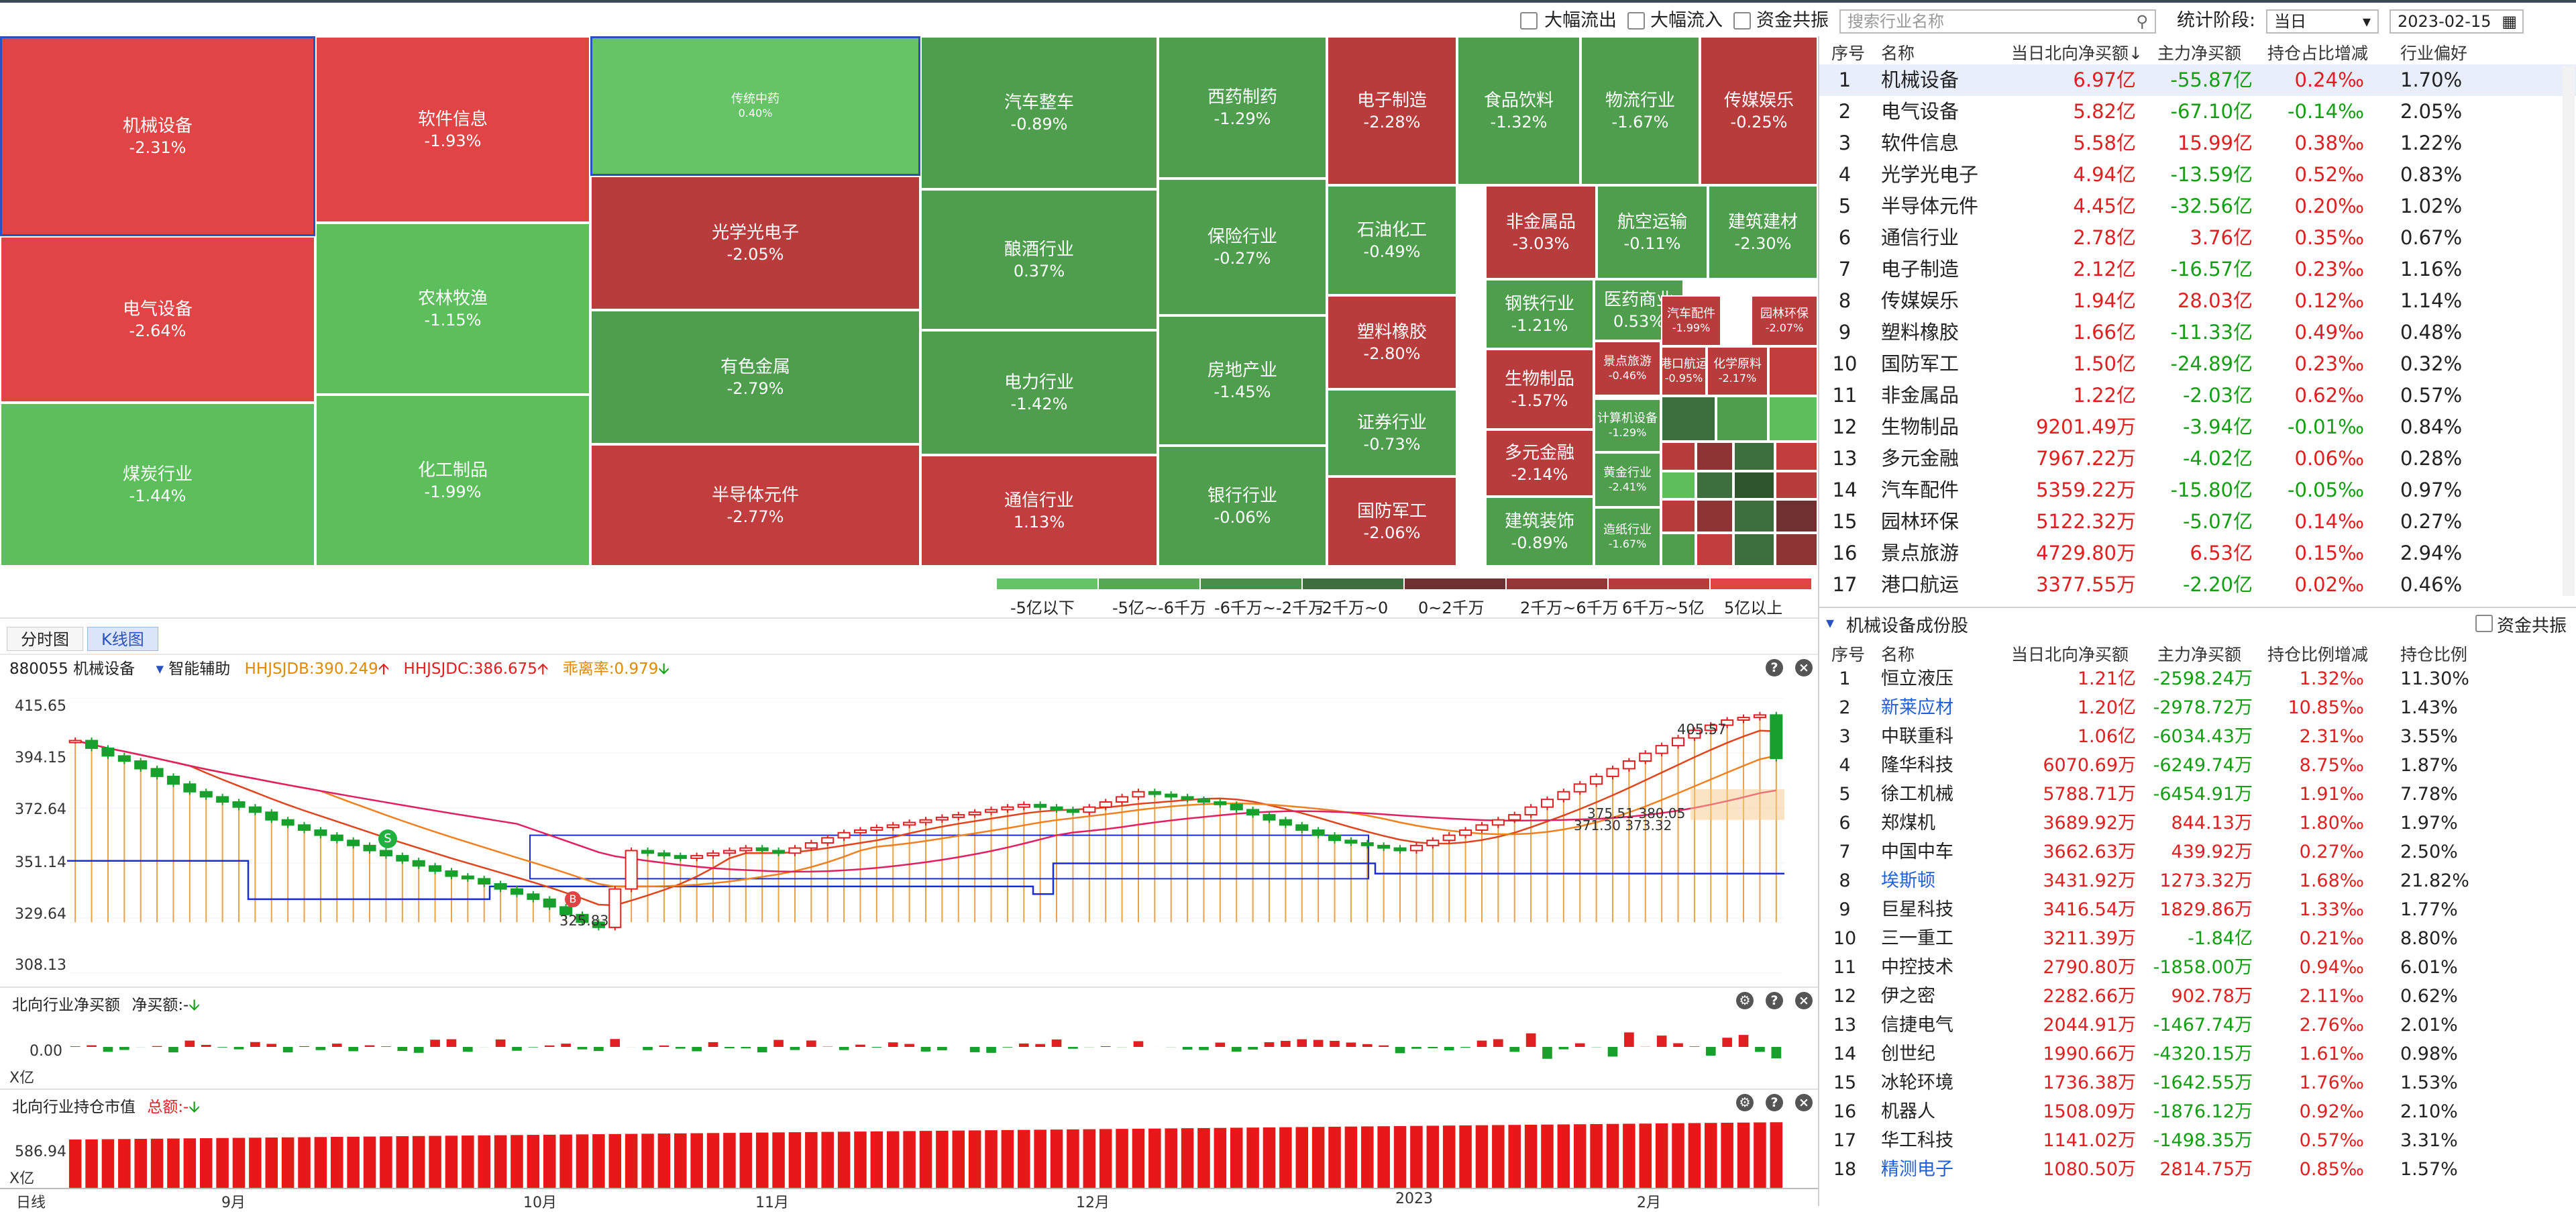 This screenshot has width=2576, height=1212. I want to click on col-holding-change: 持仓占比增减, so click(2317, 52).